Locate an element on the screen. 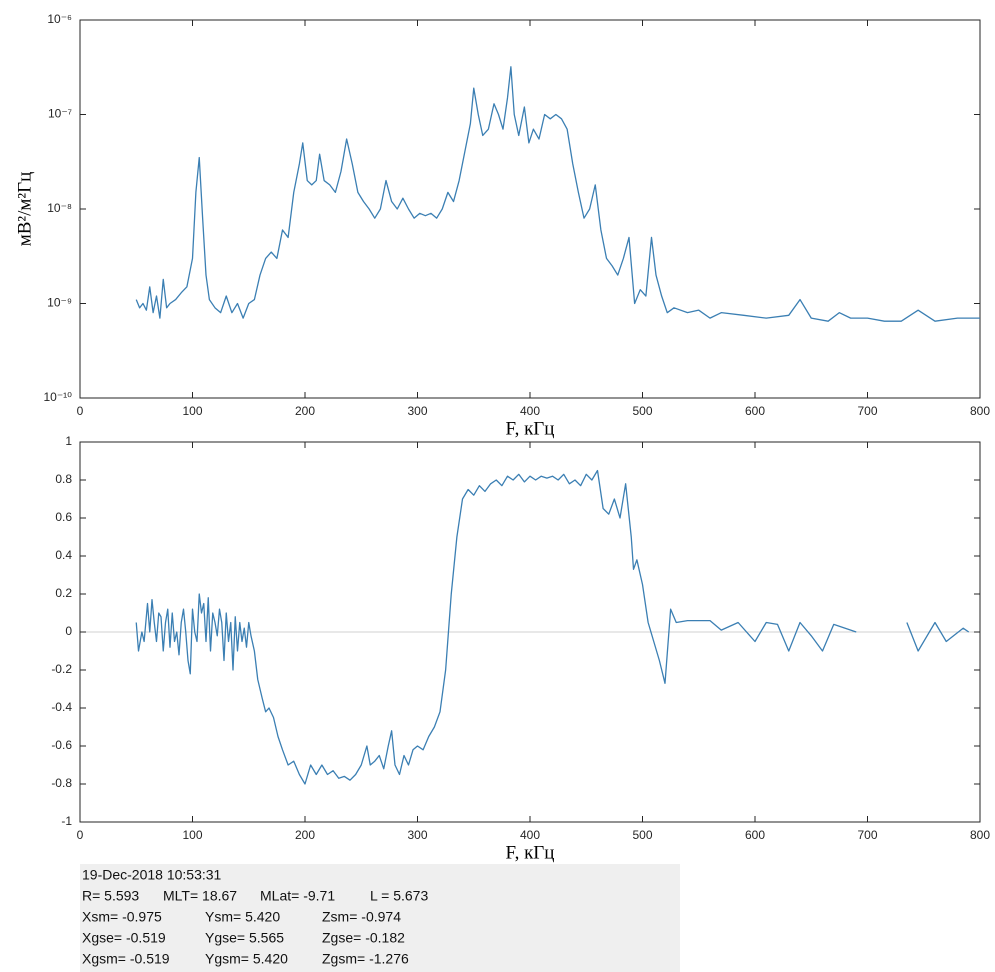 This screenshot has height=972, width=995. y-tick-label: 0.2 is located at coordinates (63, 593).